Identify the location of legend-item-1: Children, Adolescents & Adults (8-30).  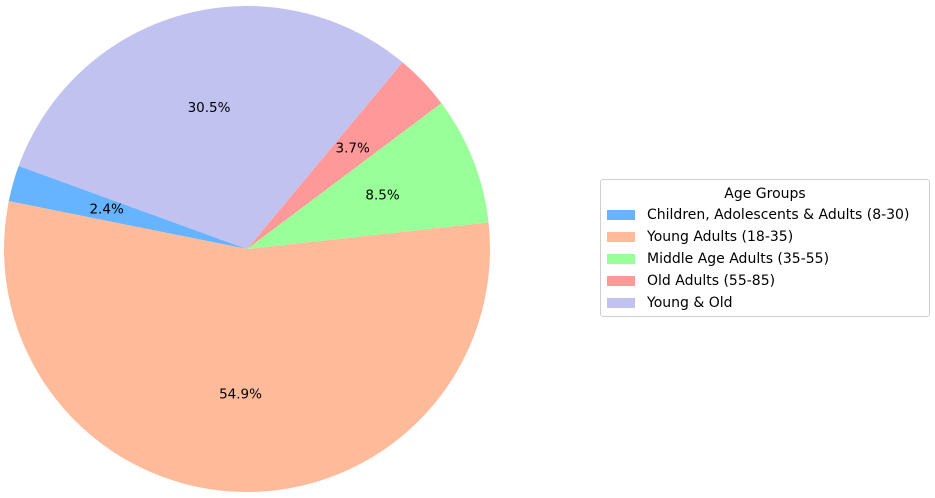
(765, 215).